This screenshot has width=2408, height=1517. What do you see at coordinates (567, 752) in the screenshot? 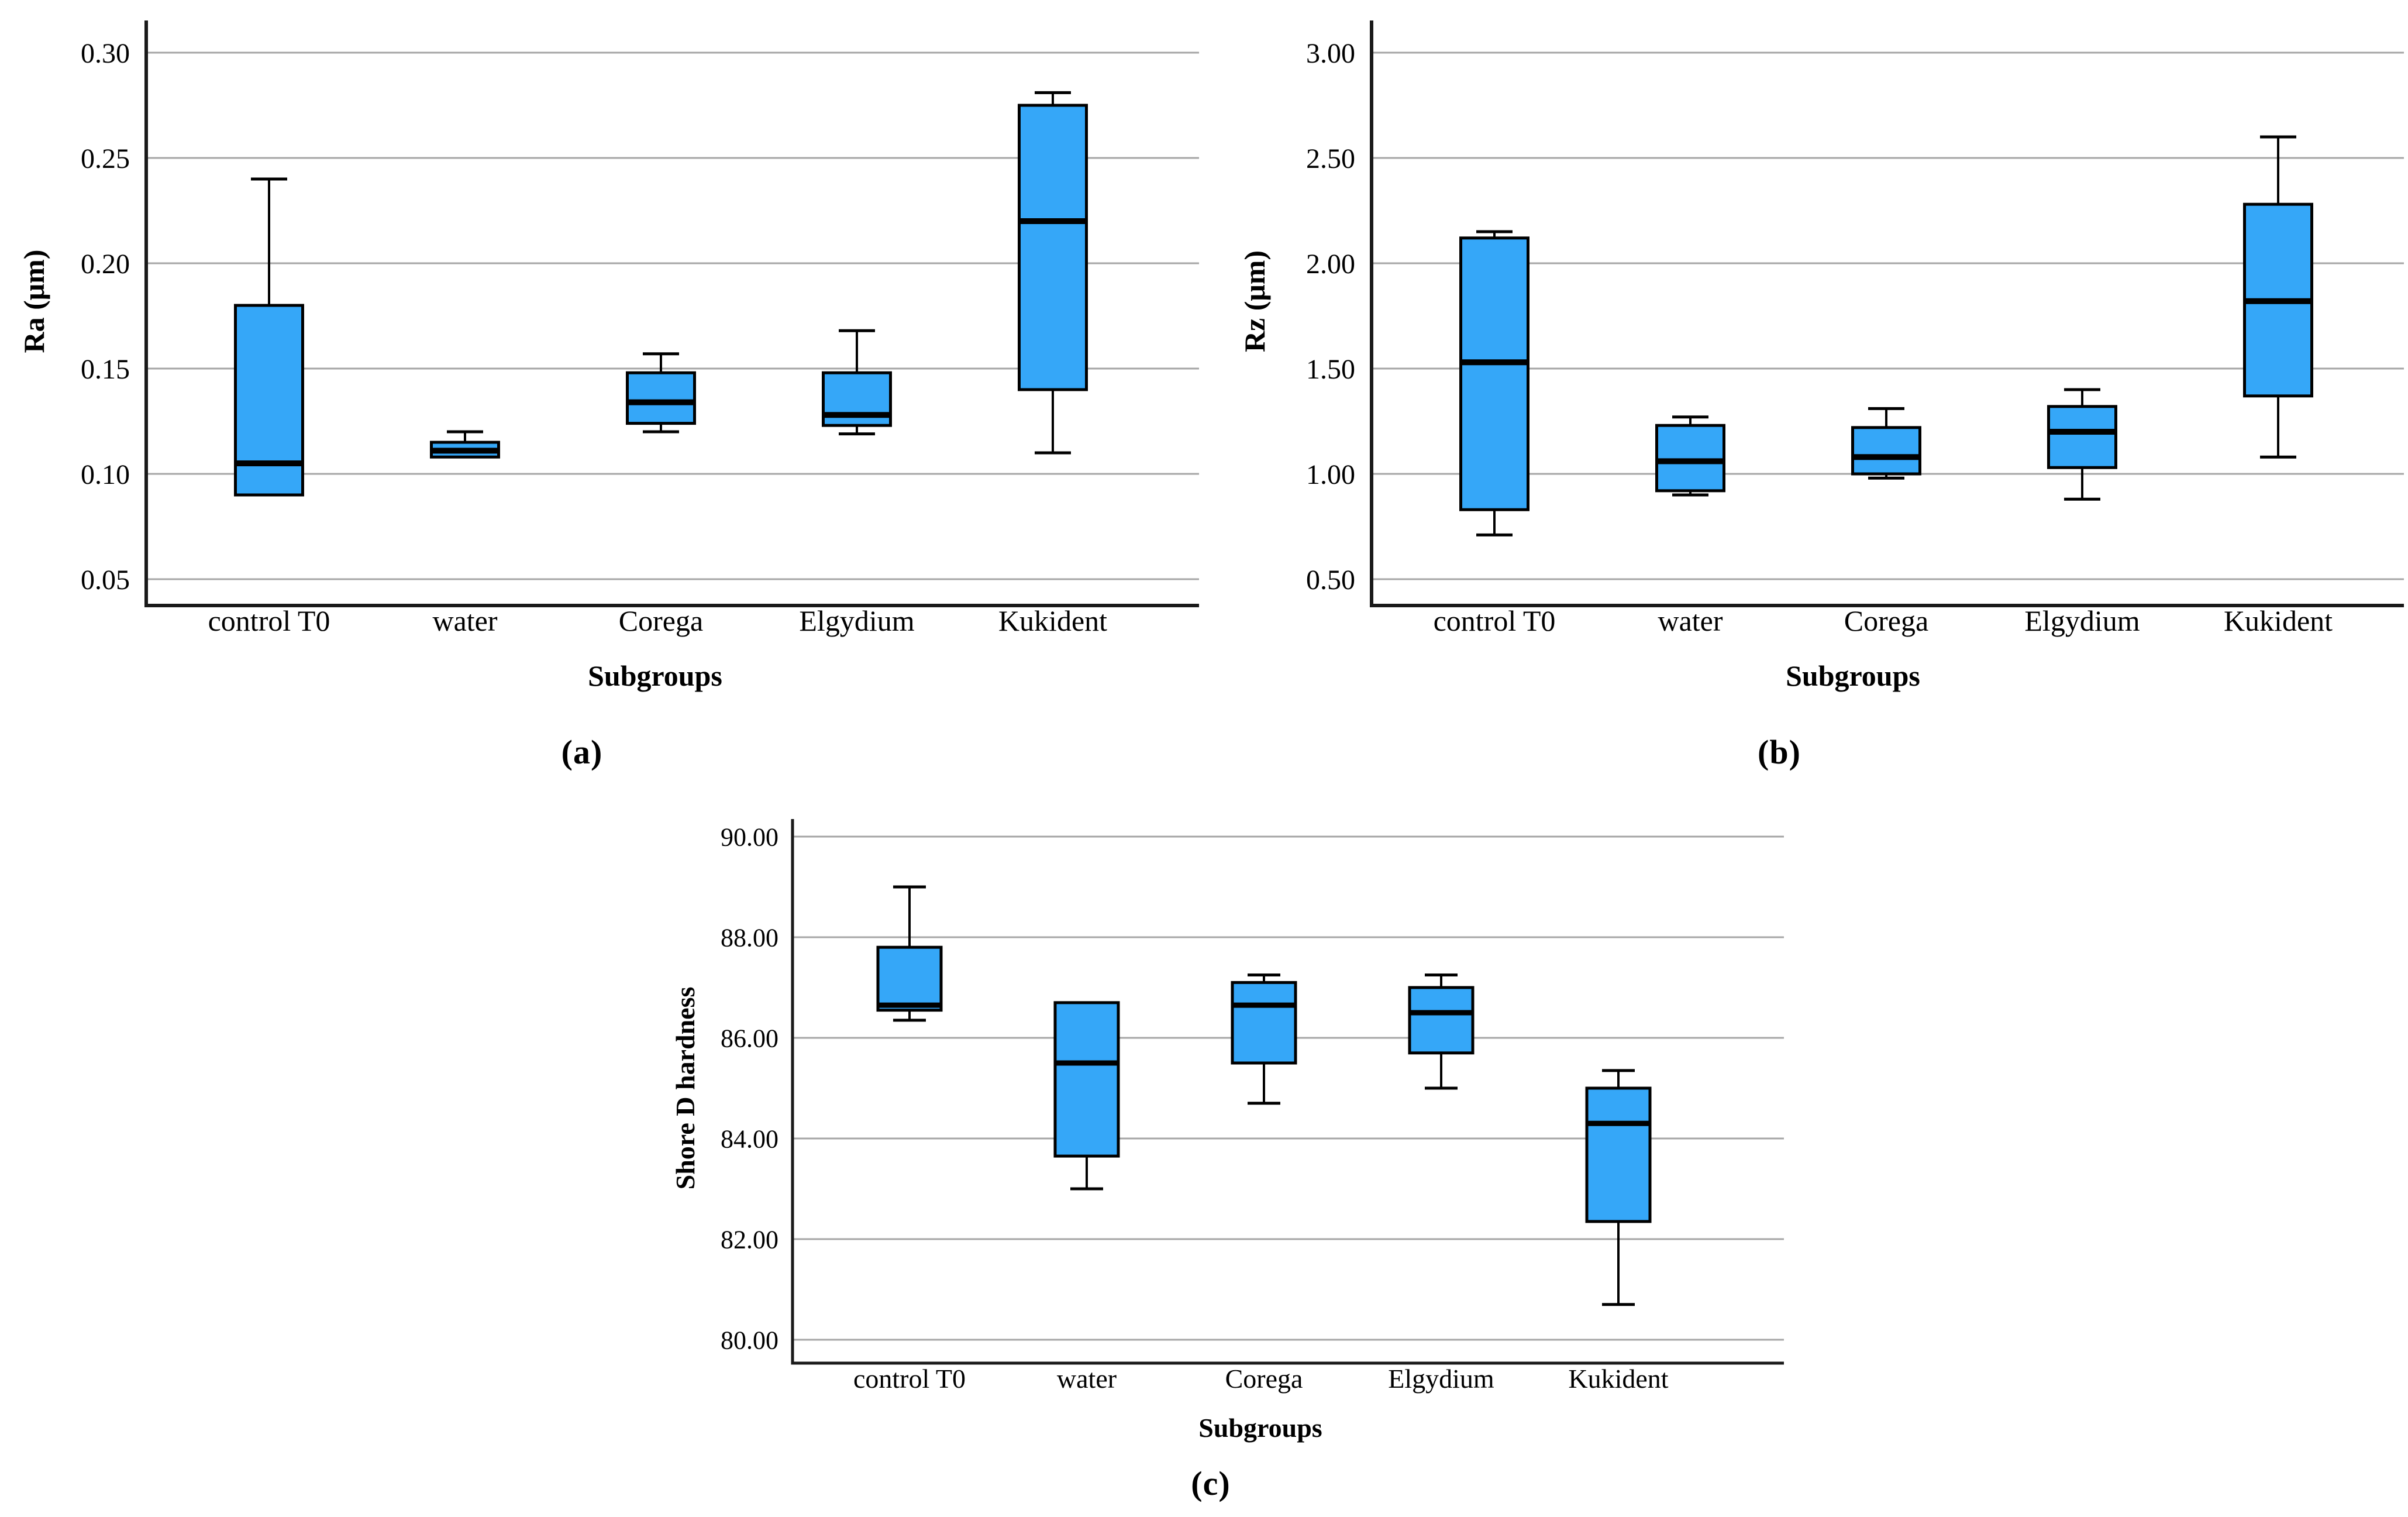
I see `caption-a-open: (` at bounding box center [567, 752].